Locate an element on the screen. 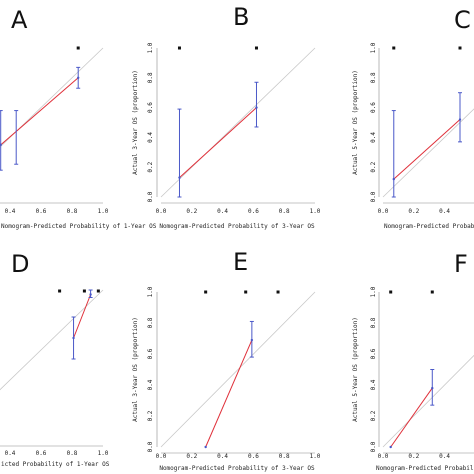 The height and width of the screenshot is (474, 474). x-axis-title: Nomogram-Predicted Probability of is located at coordinates (429, 226).